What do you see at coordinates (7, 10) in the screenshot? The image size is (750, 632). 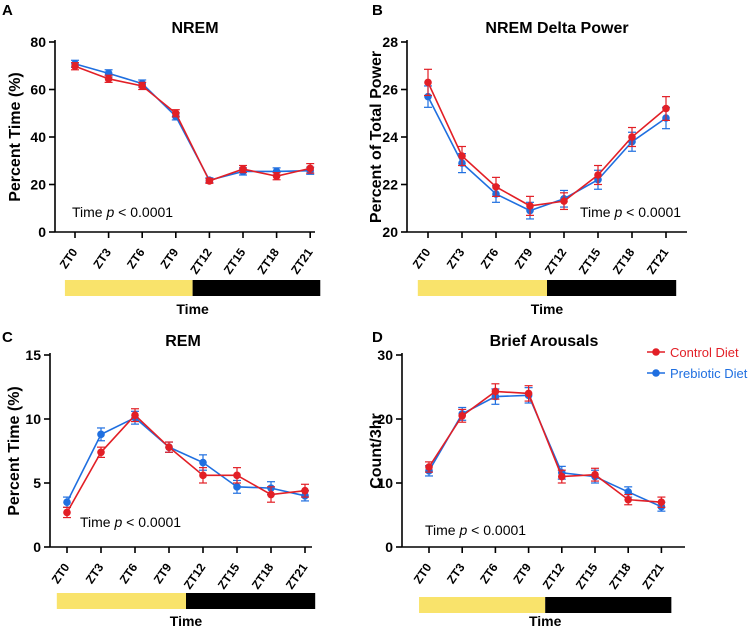 I see `panel-letter: A` at bounding box center [7, 10].